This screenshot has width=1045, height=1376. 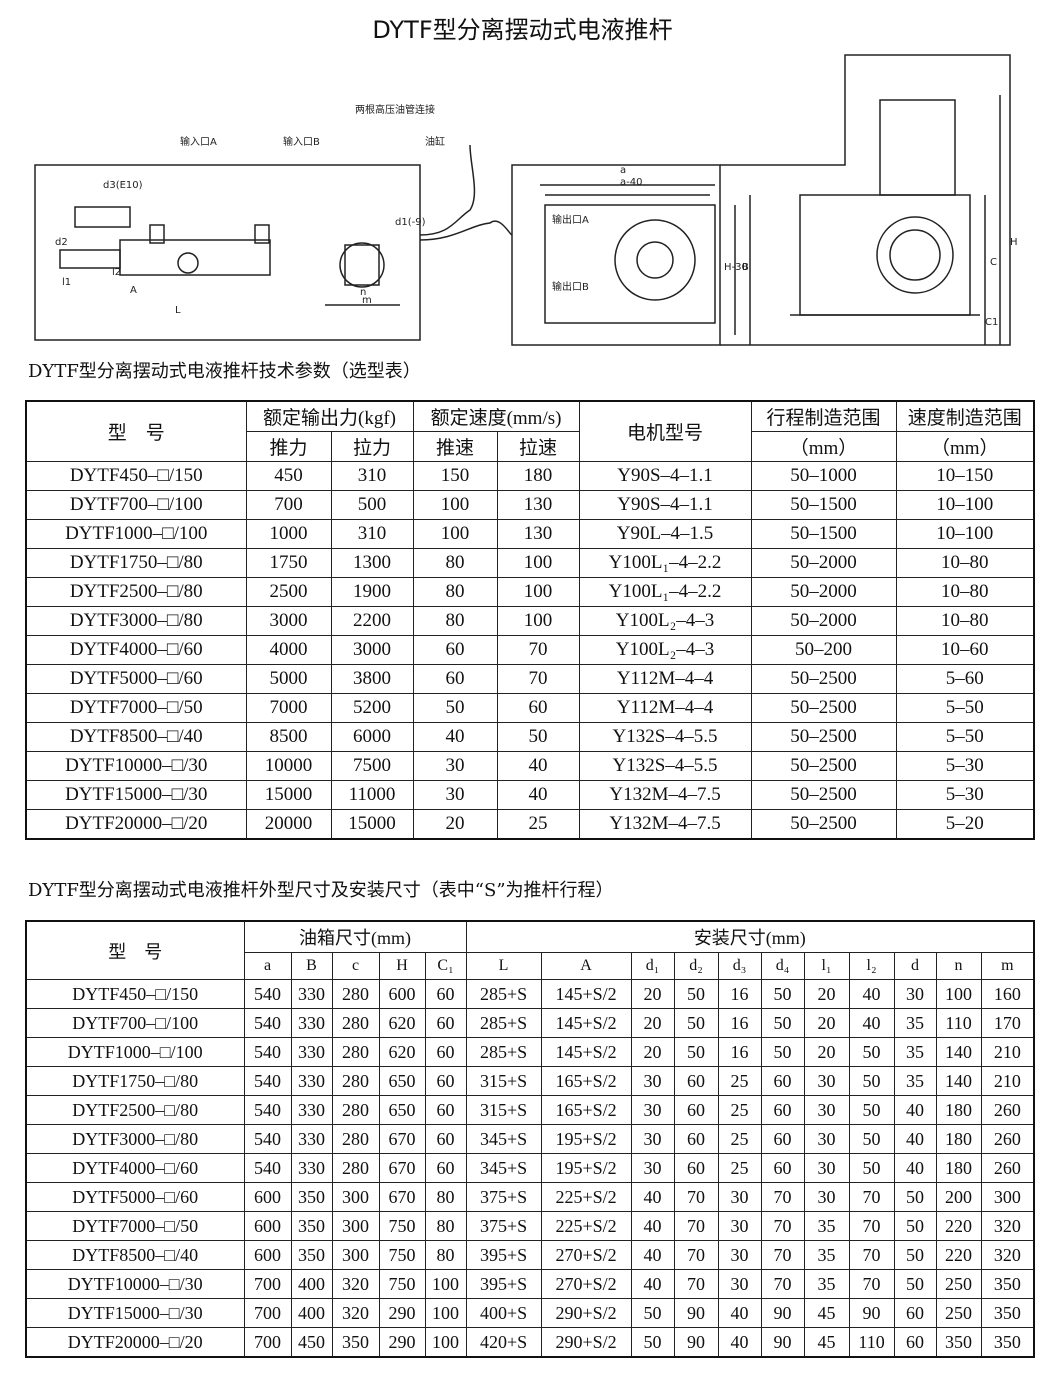 I want to click on table-cell: 260, so click(x=1007, y=1110).